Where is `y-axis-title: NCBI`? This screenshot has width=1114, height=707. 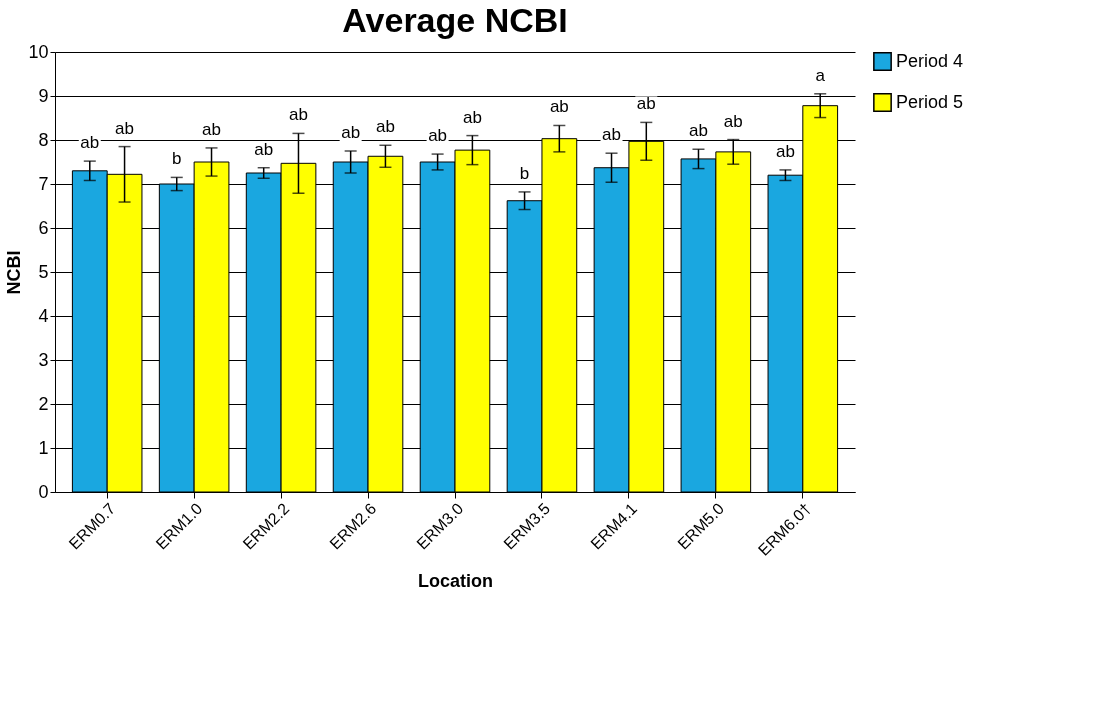 y-axis-title: NCBI is located at coordinates (14, 272).